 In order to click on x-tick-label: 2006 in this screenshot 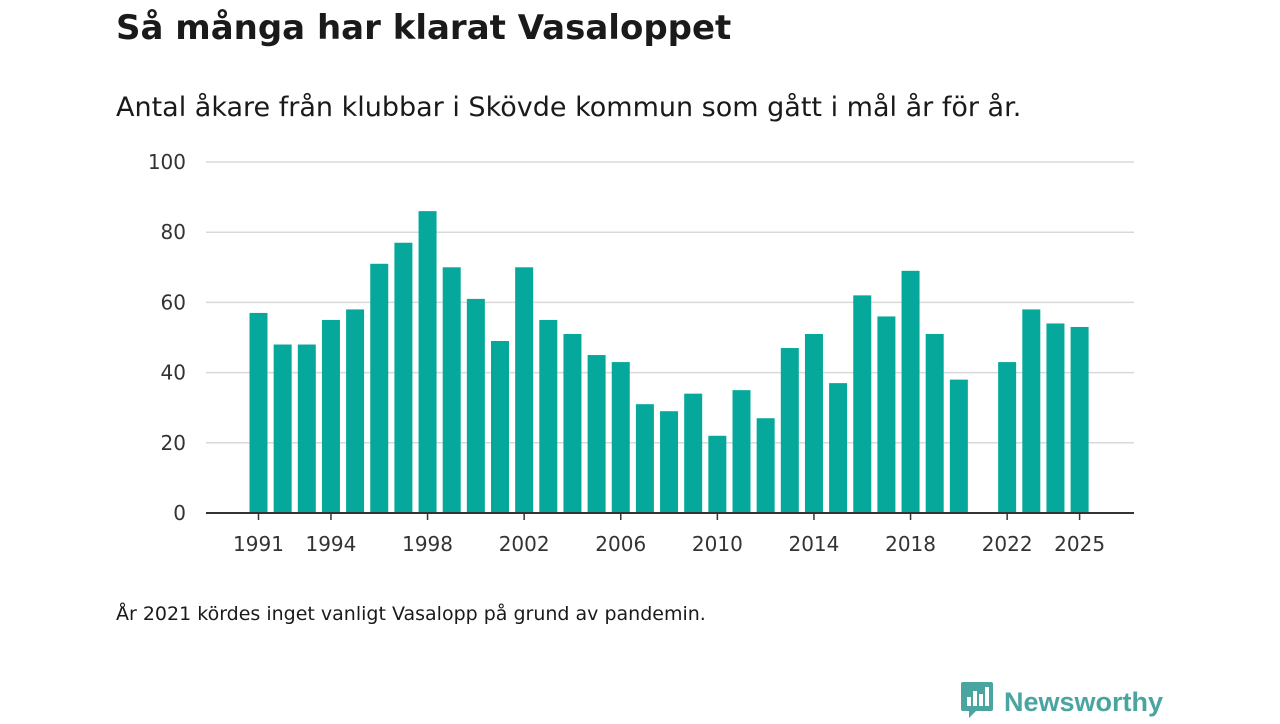, I will do `click(620, 544)`.